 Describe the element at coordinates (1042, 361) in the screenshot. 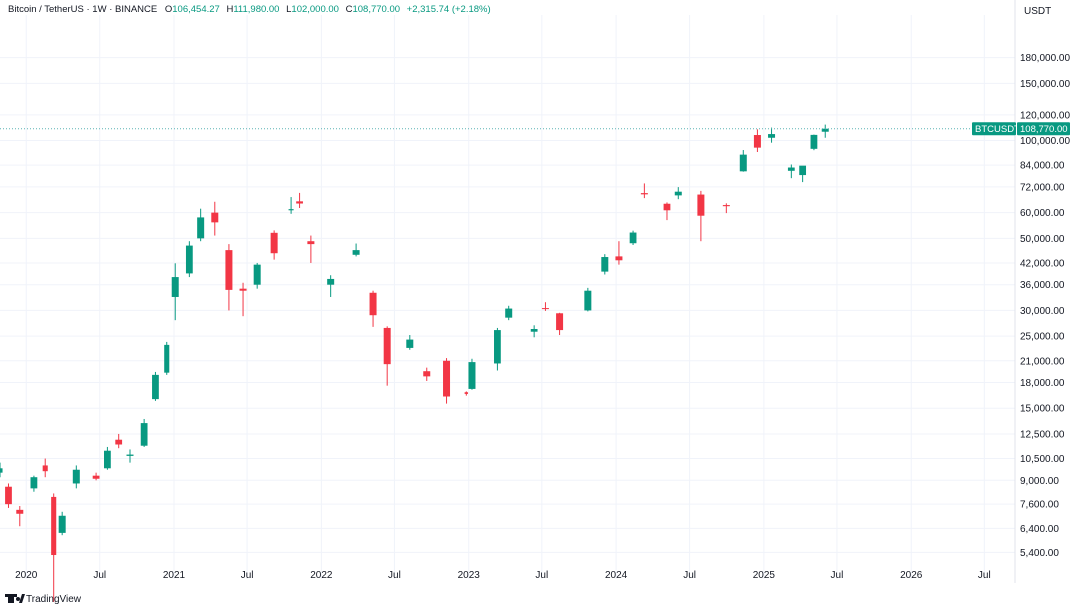

I see `price-tick-label: 21,000.00` at that location.